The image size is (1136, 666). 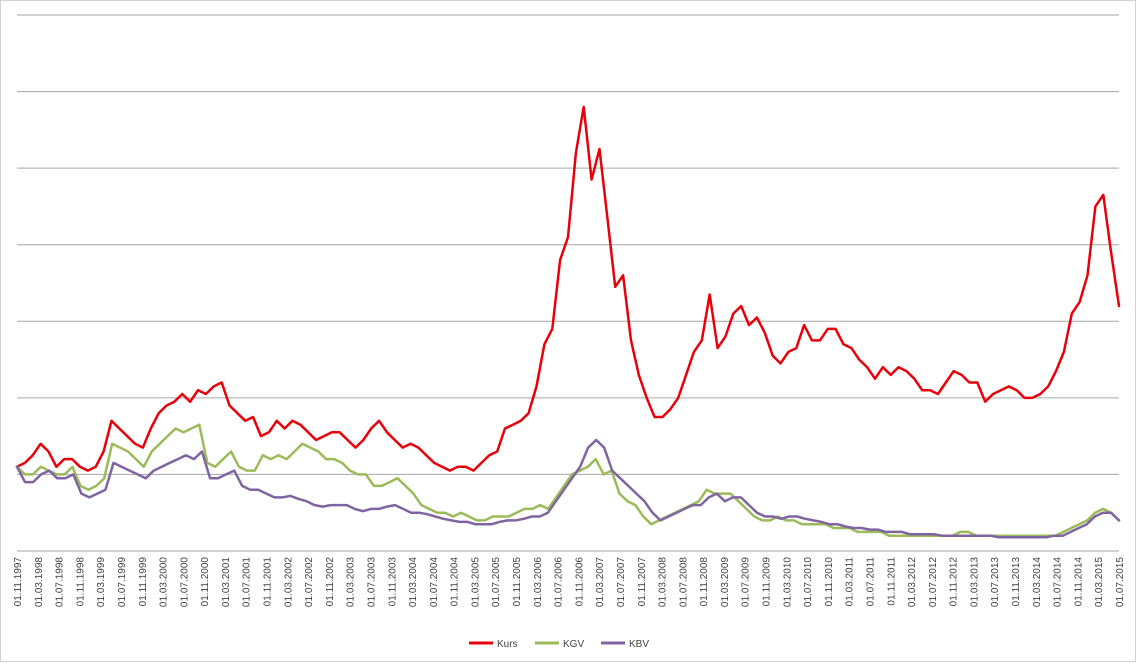 What do you see at coordinates (101, 582) in the screenshot?
I see `x-tick-label: 01.03.1999` at bounding box center [101, 582].